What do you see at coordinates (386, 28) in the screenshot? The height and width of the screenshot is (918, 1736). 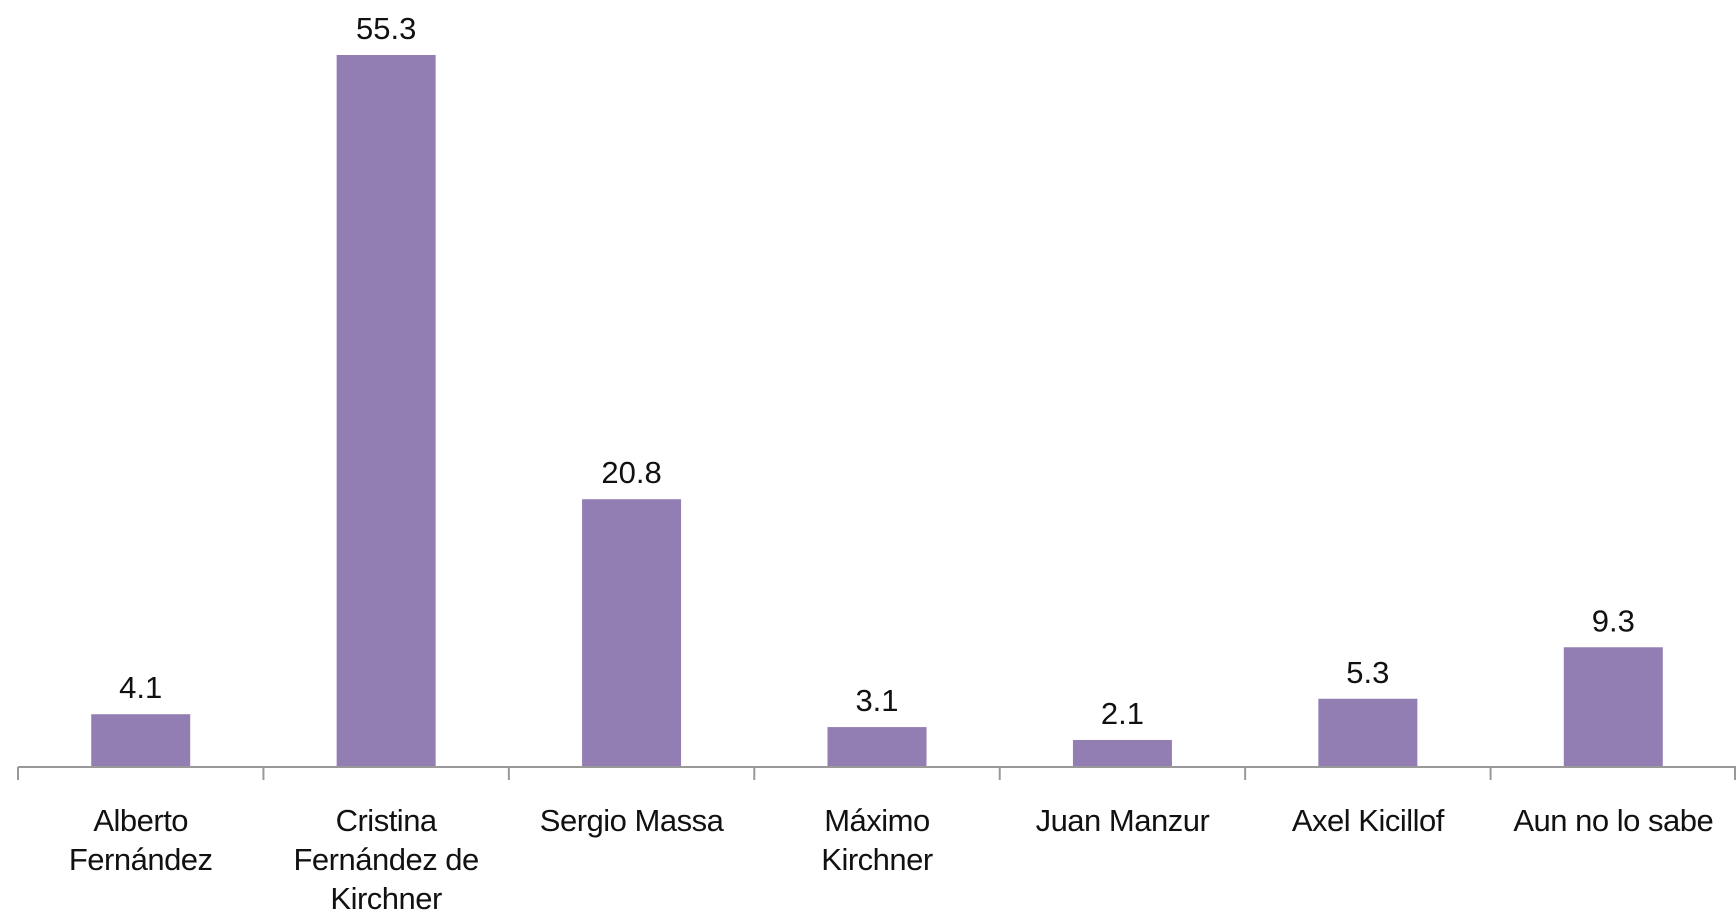 I see `value-label: 55.3` at bounding box center [386, 28].